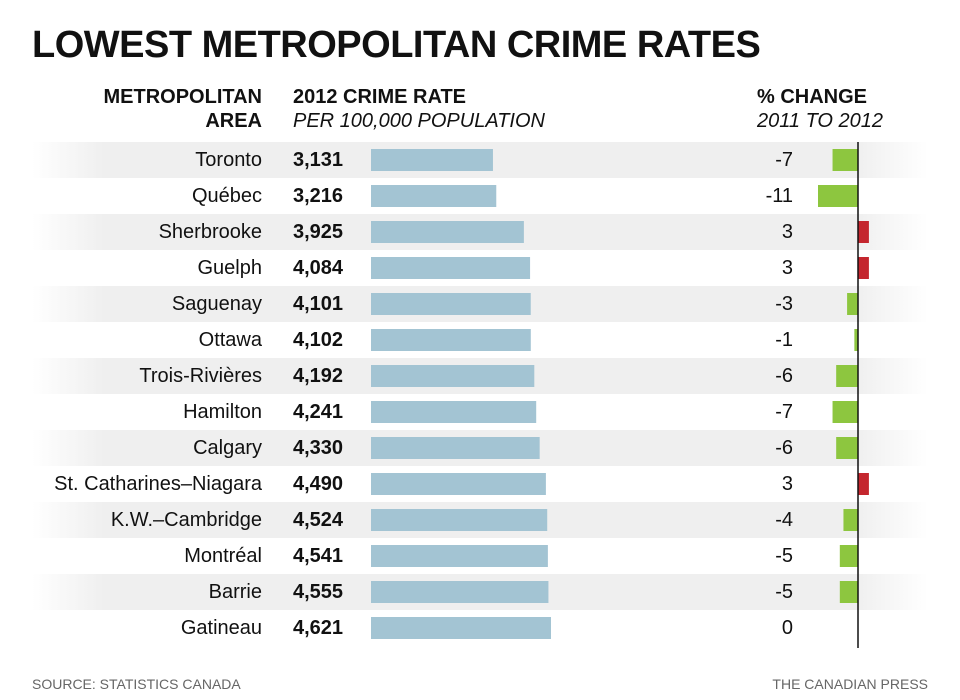  Describe the element at coordinates (200, 376) in the screenshot. I see `area-label: Trois-Rivières` at that location.